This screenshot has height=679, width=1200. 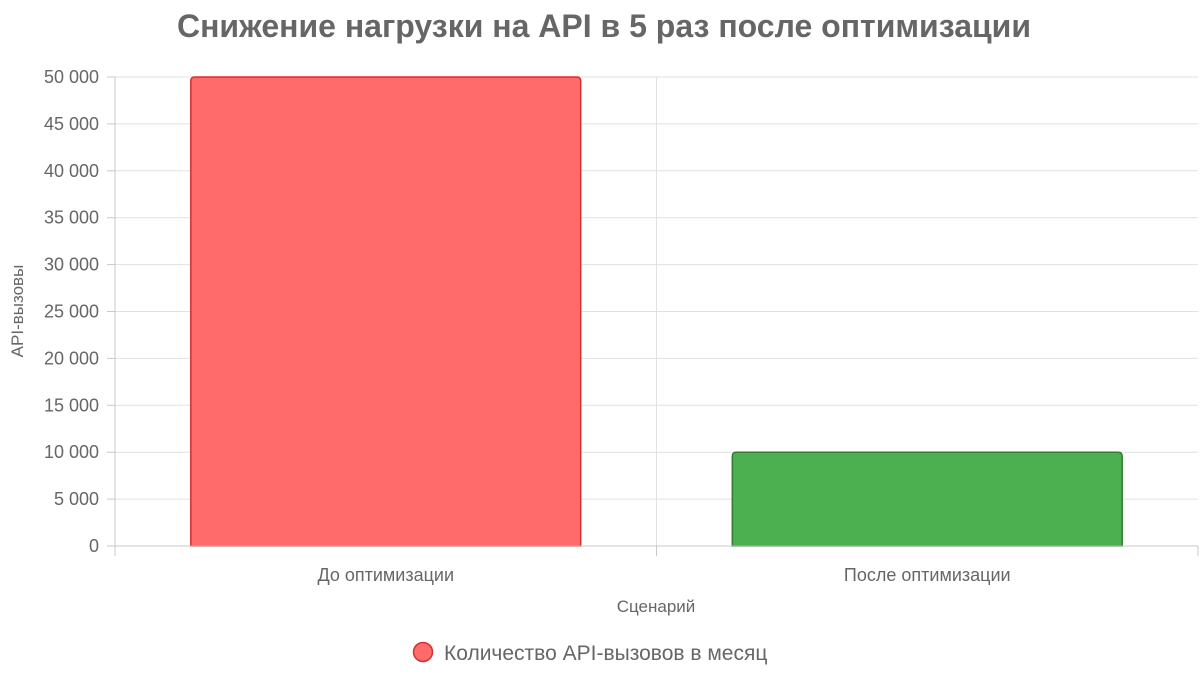 I want to click on y-axis-title: API-вызовы, so click(x=17, y=311).